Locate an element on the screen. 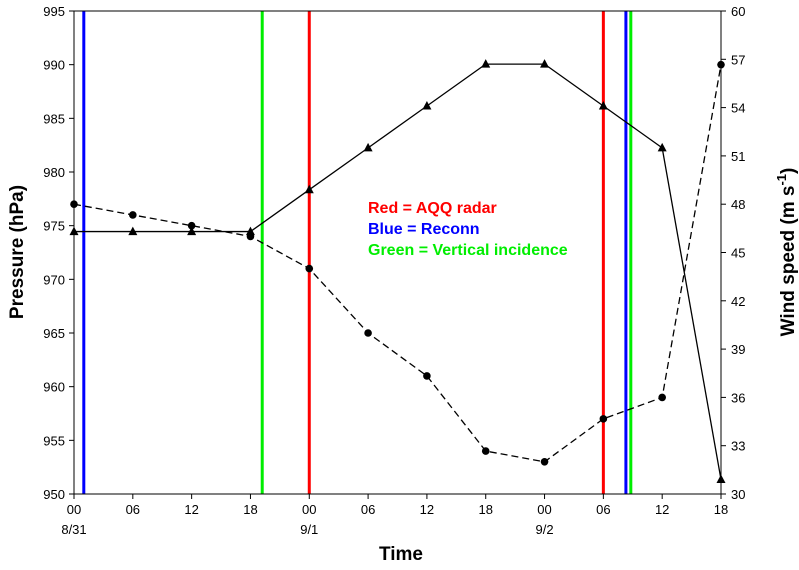 The height and width of the screenshot is (570, 799). y-left-tick-label: 960 is located at coordinates (54, 387).